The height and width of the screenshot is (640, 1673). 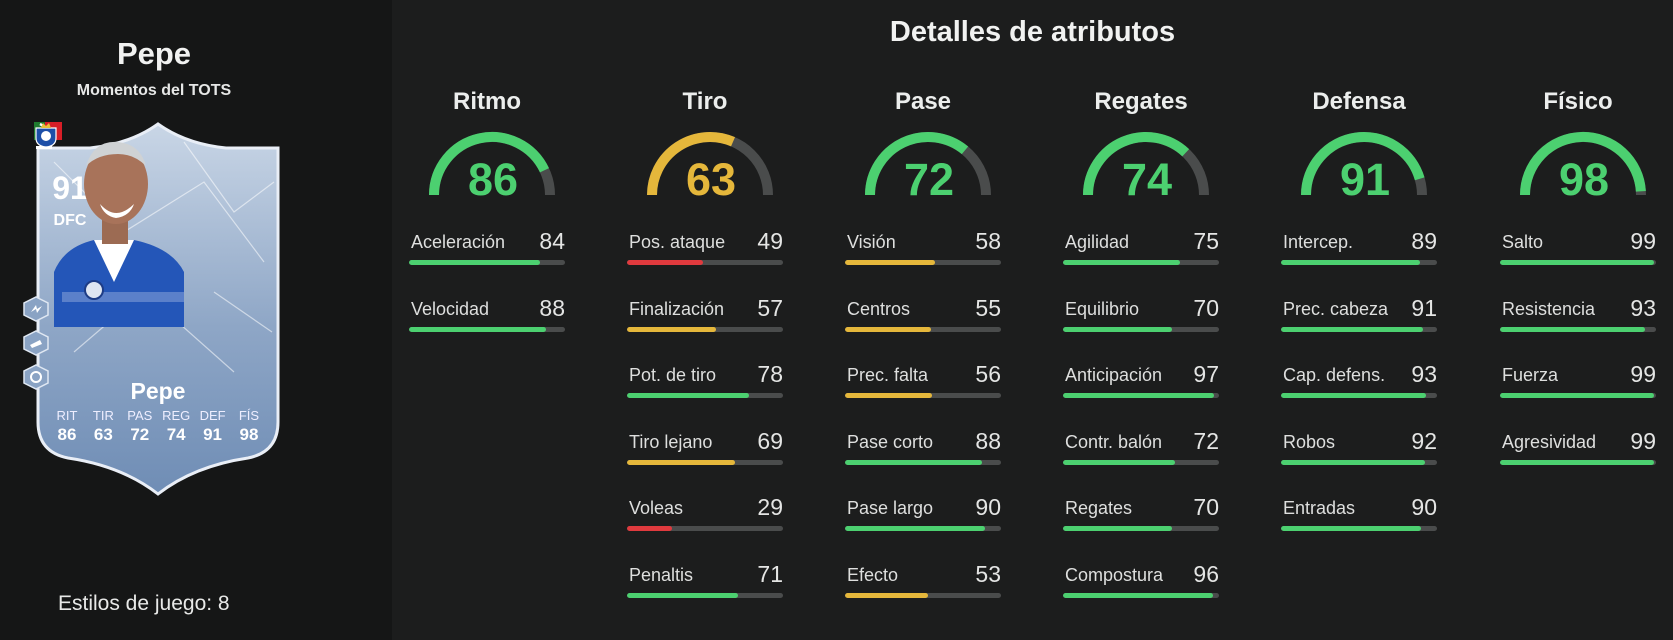 I want to click on category-name: Ritmo, so click(x=487, y=101).